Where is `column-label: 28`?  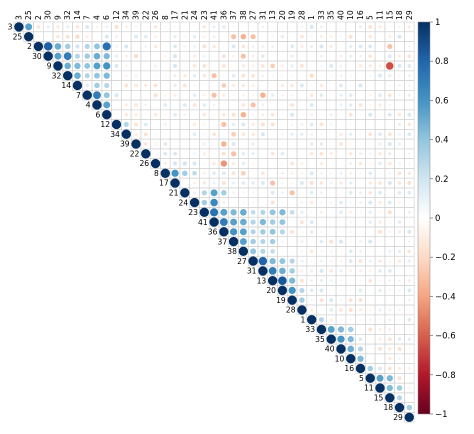
column-label: 28 is located at coordinates (301, 15).